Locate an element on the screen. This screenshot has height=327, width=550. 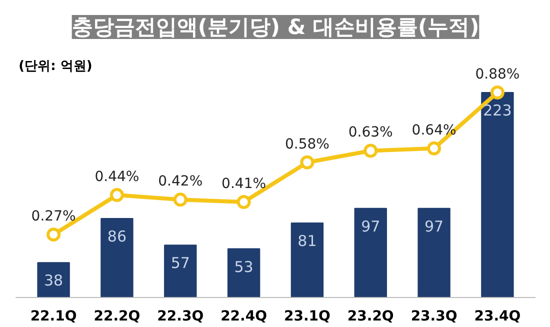
data-label: 0.88% is located at coordinates (497, 74).